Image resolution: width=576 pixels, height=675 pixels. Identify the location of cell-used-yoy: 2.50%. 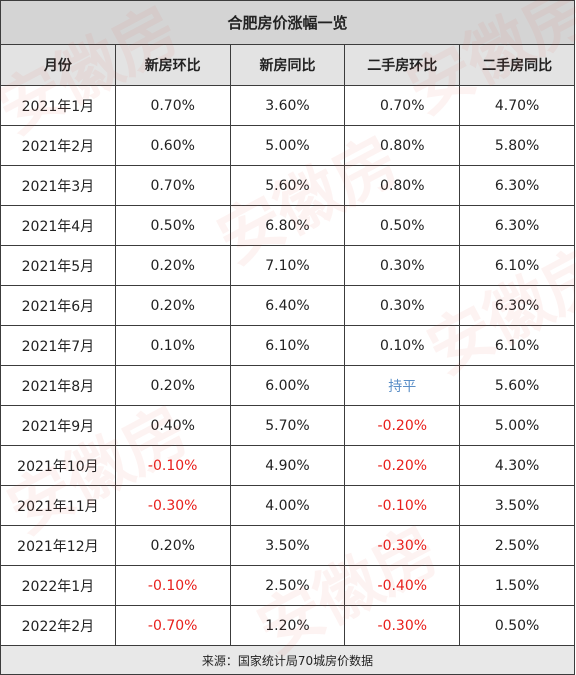
(517, 545).